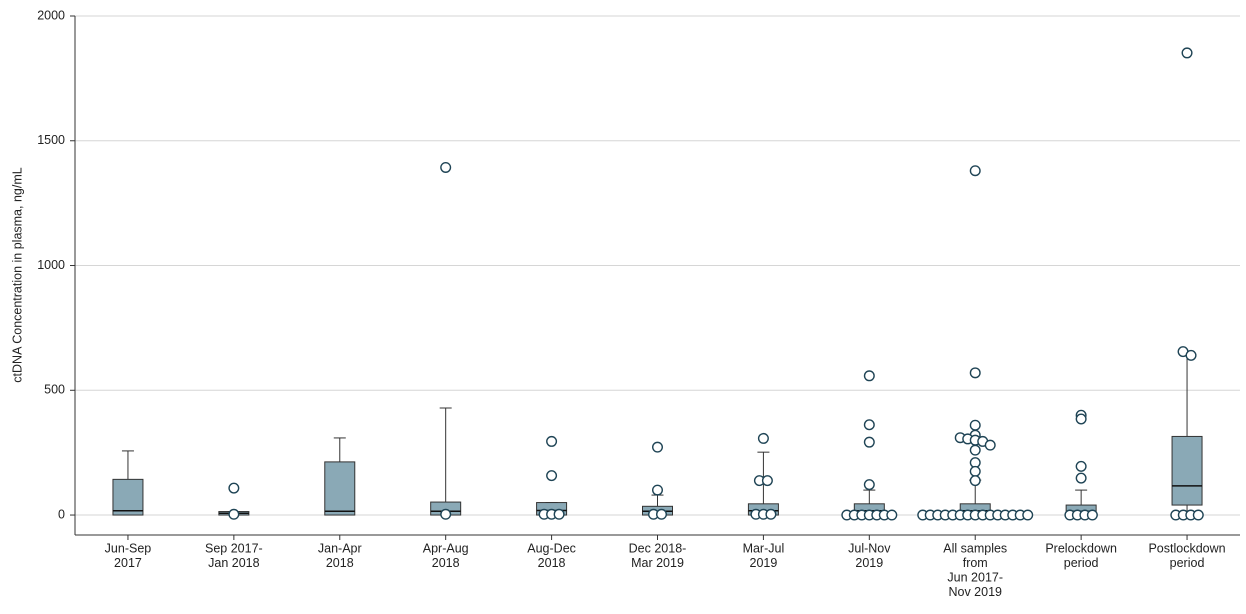  I want to click on x-tick-label: Mar-Jul, so click(764, 548).